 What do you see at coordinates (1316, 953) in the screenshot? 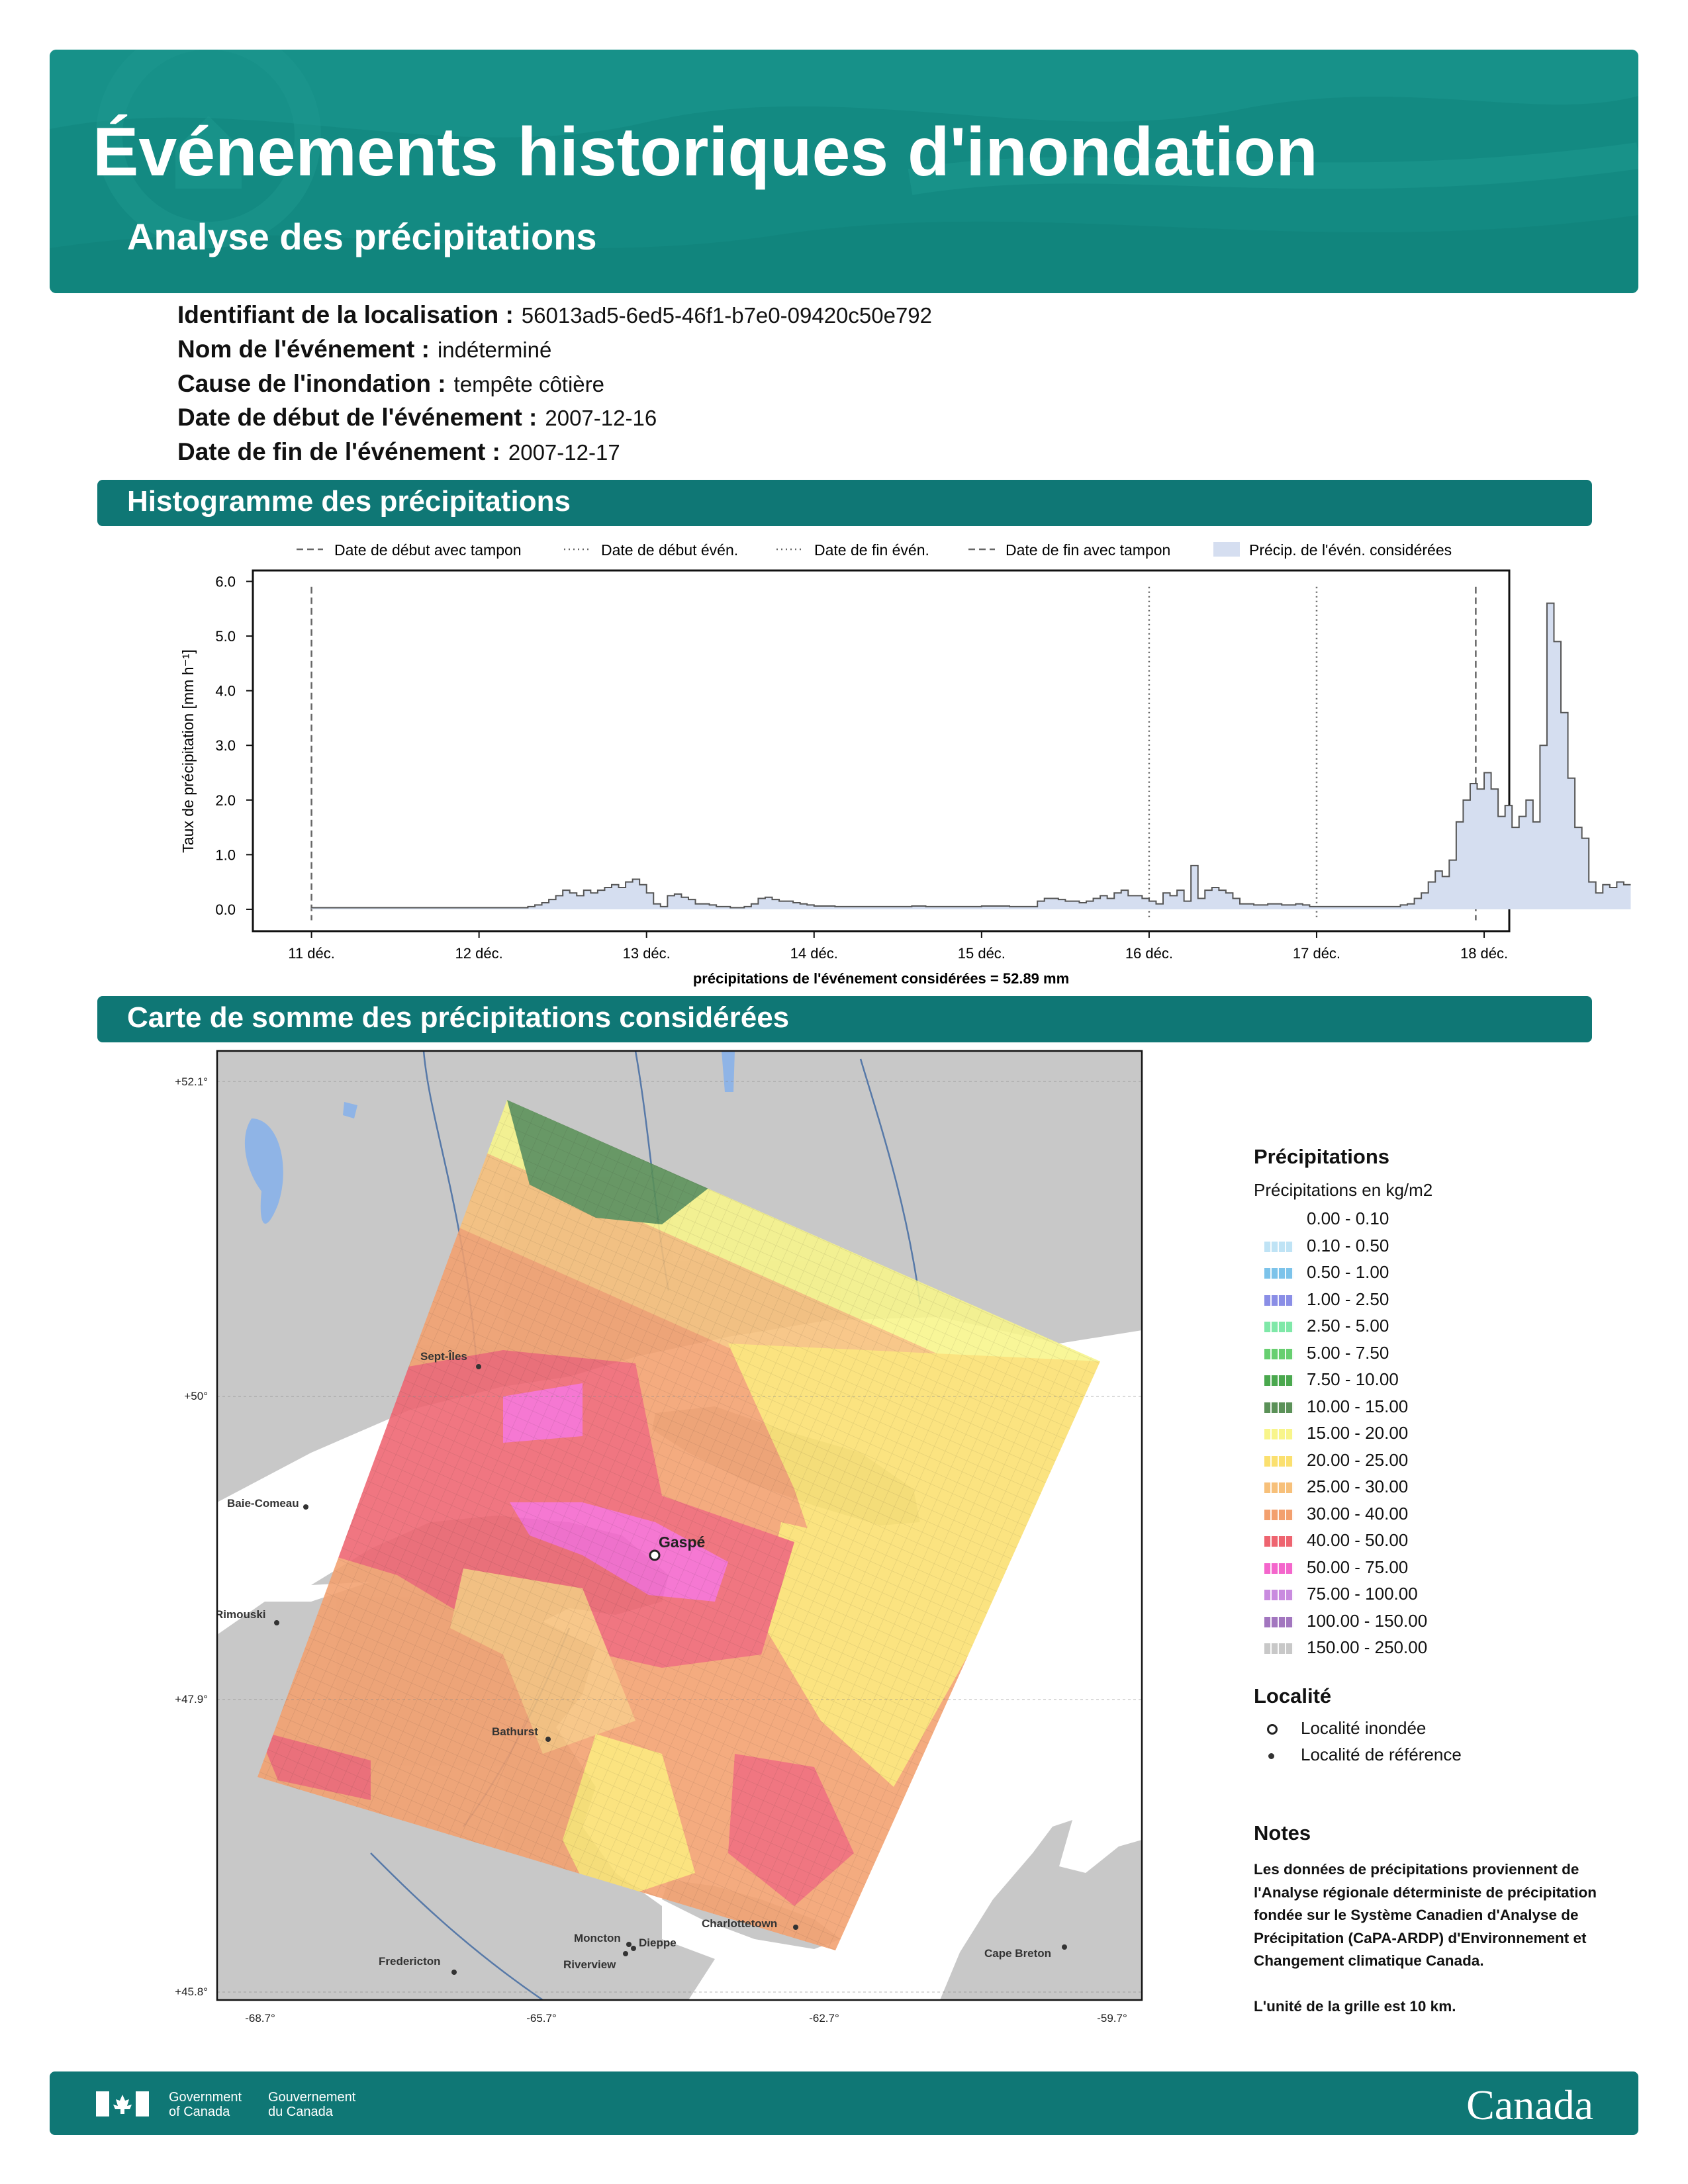
I see `x-tick-label: 17 déc.` at bounding box center [1316, 953].